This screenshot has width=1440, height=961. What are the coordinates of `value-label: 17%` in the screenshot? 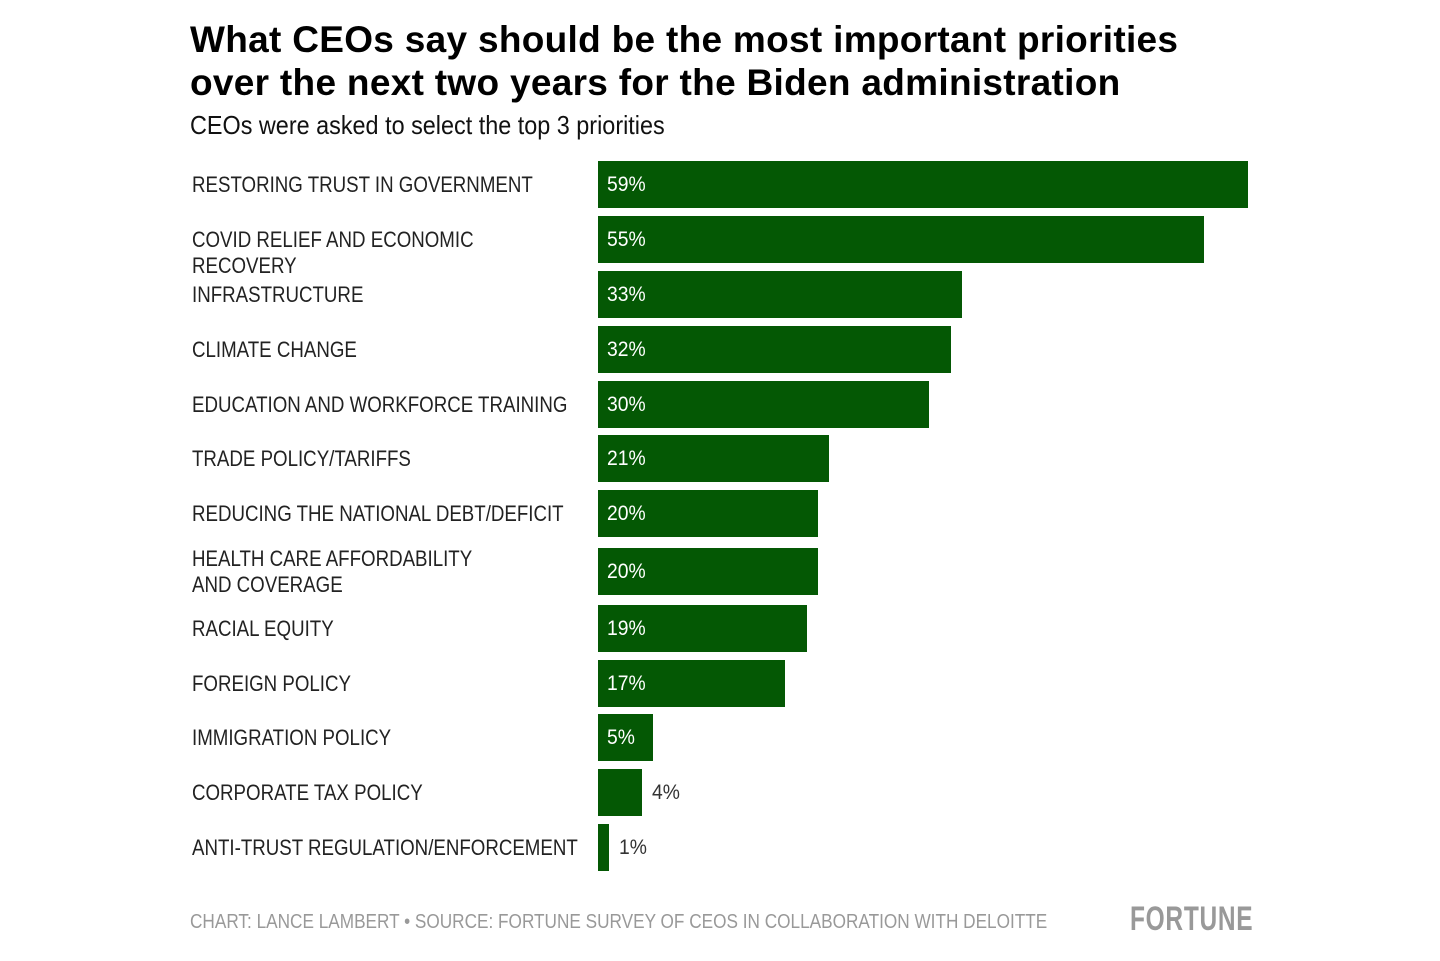 It's located at (626, 683).